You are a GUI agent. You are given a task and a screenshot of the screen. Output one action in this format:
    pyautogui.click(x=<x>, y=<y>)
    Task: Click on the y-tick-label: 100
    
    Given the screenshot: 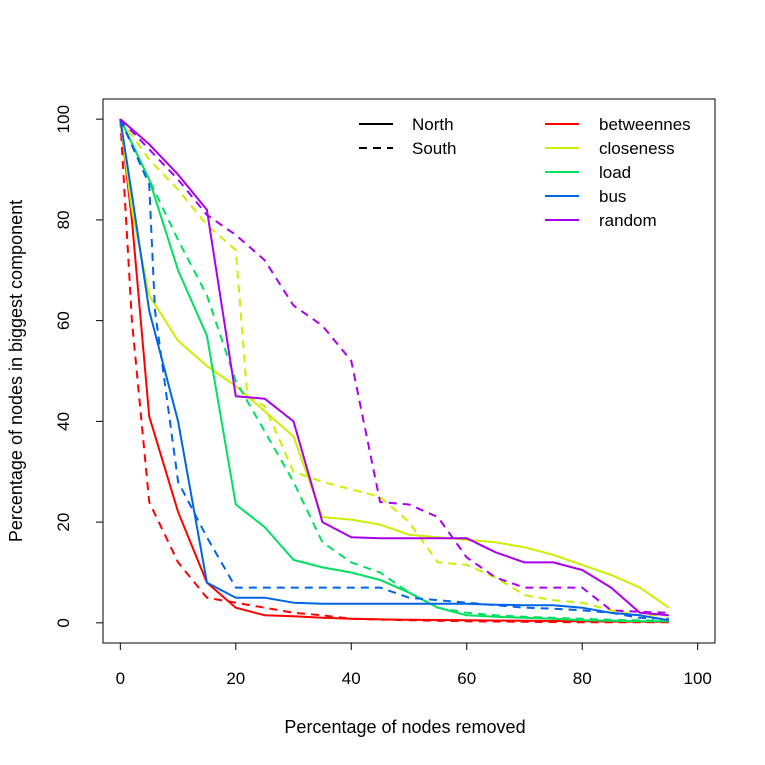 What is the action you would take?
    pyautogui.click(x=63, y=119)
    